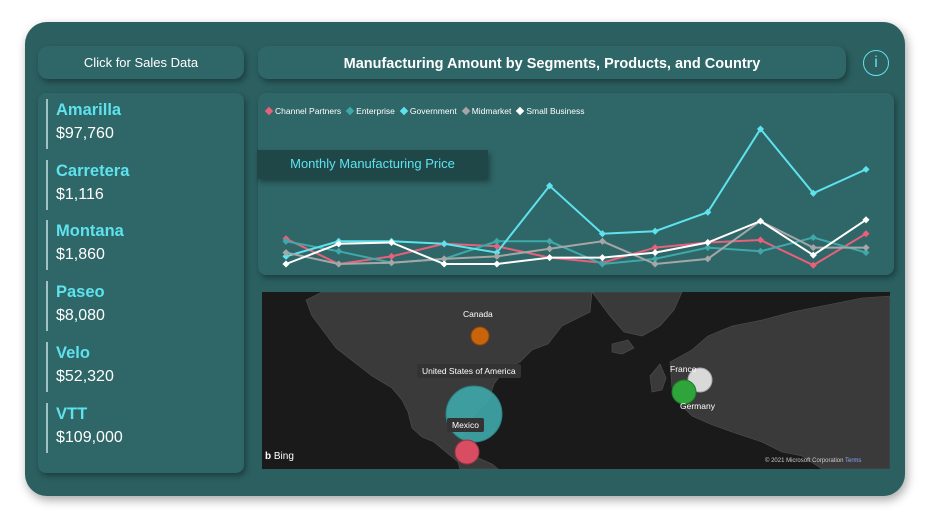 Image resolution: width=930 pixels, height=518 pixels. What do you see at coordinates (141, 62) in the screenshot?
I see `sales-data-button: Click for Sales Data` at bounding box center [141, 62].